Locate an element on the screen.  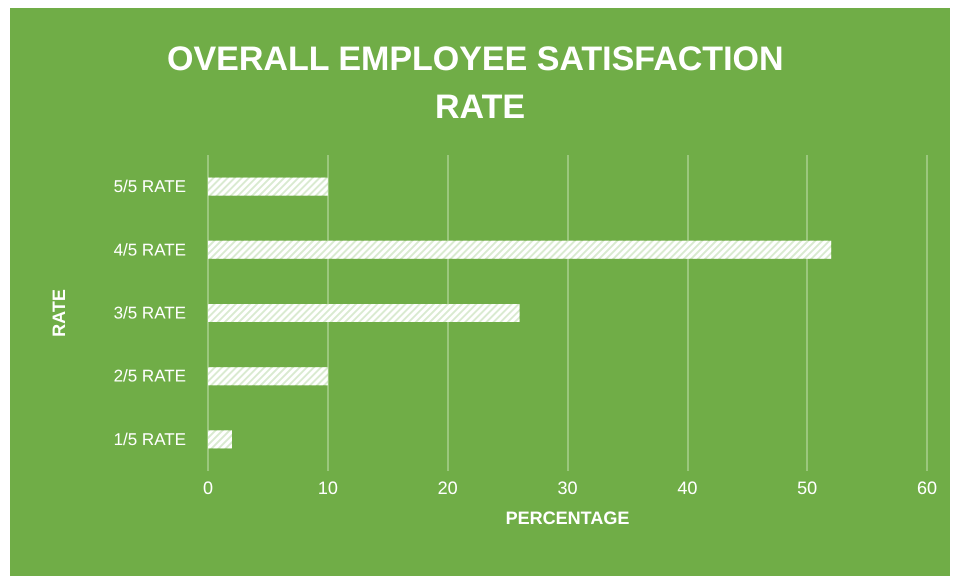
x-tick-label: 30 is located at coordinates (567, 488).